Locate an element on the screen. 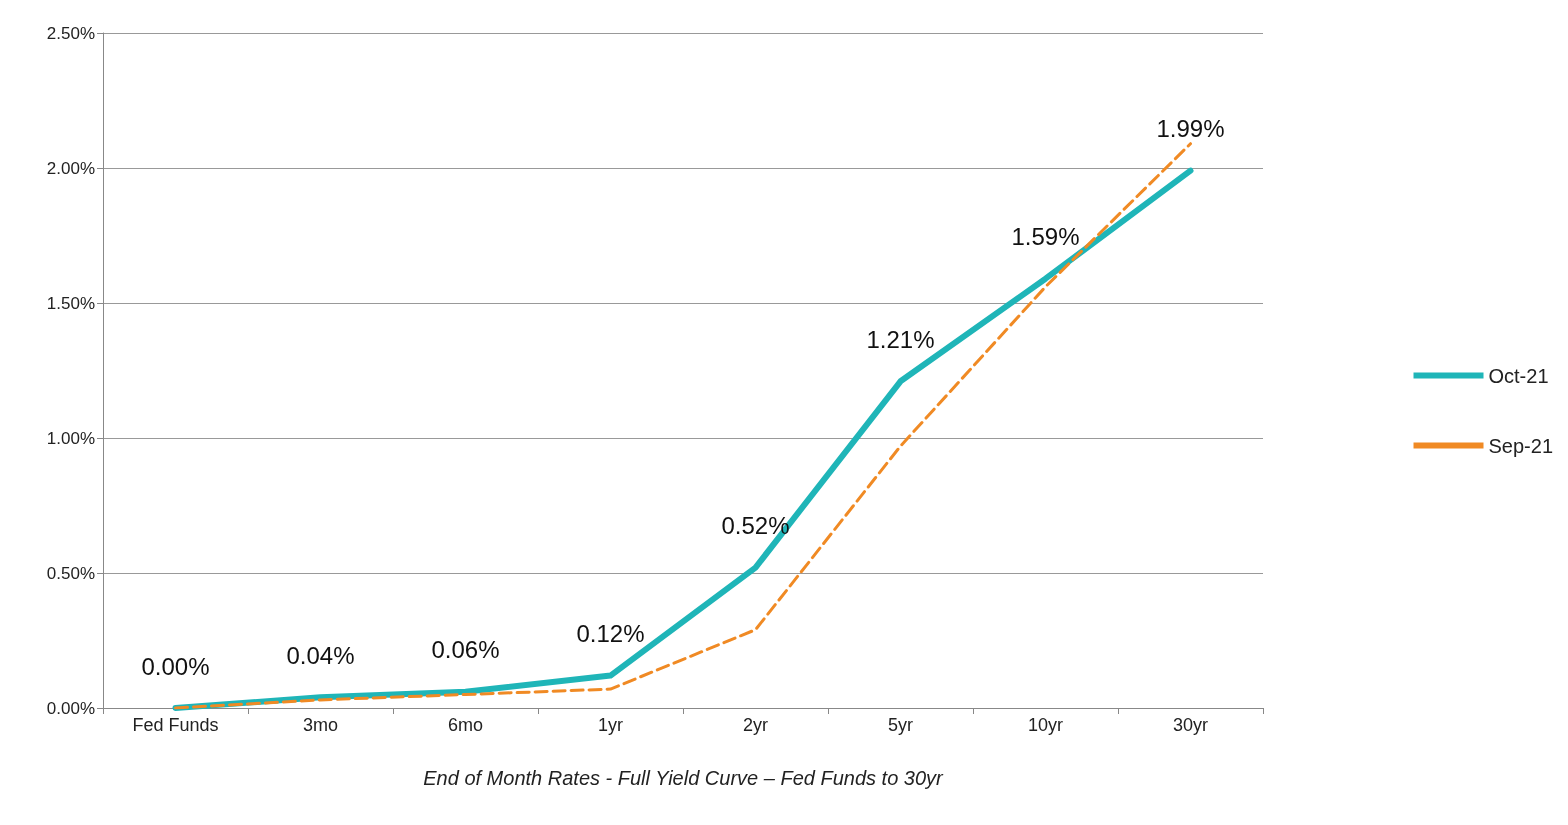  x-tick-label: 3mo is located at coordinates (320, 725).